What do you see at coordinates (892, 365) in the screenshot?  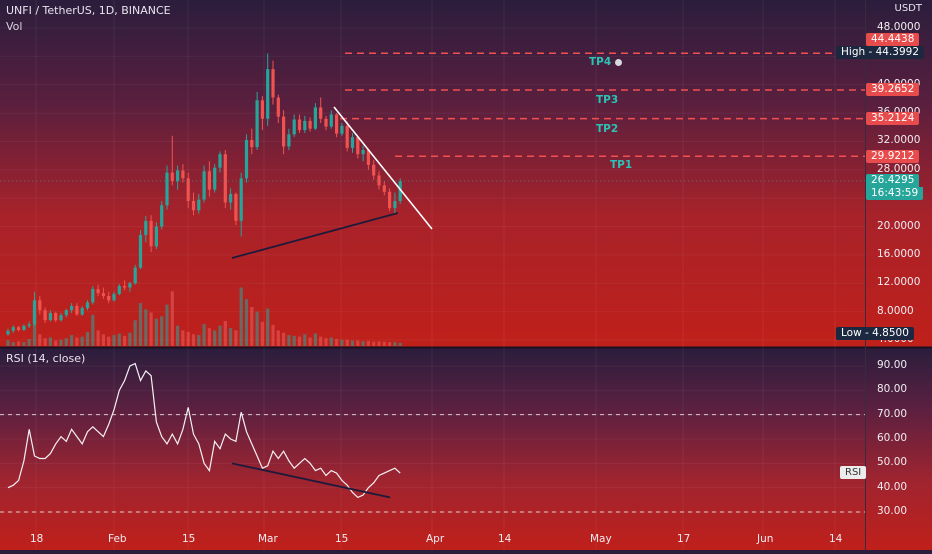 I see `rsi-tick-label: 90.00` at bounding box center [892, 365].